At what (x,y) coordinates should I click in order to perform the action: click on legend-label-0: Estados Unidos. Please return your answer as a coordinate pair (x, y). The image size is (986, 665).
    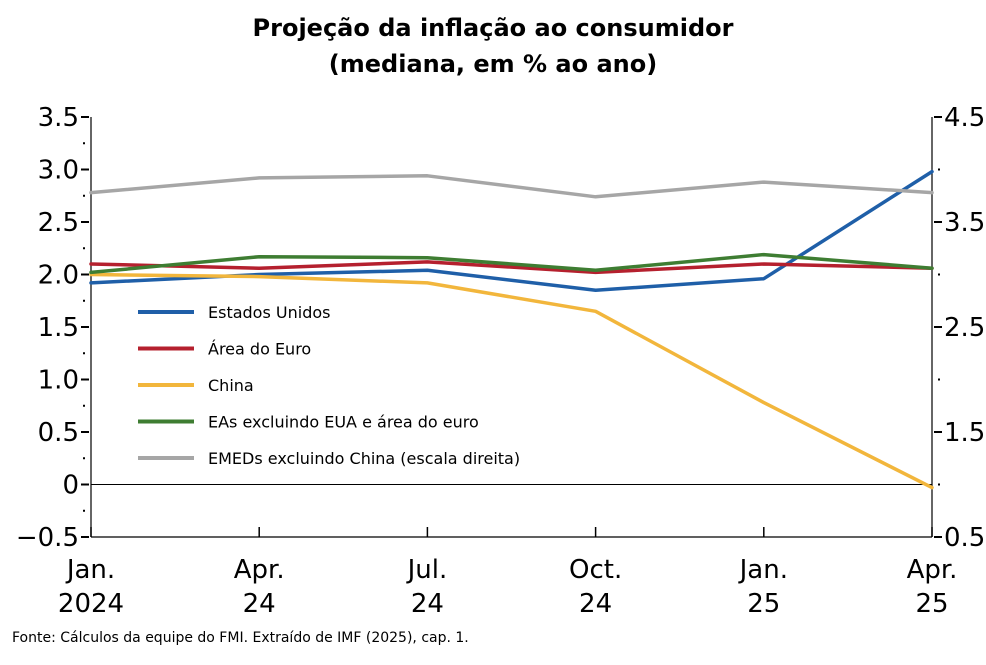
    Looking at the image, I should click on (269, 312).